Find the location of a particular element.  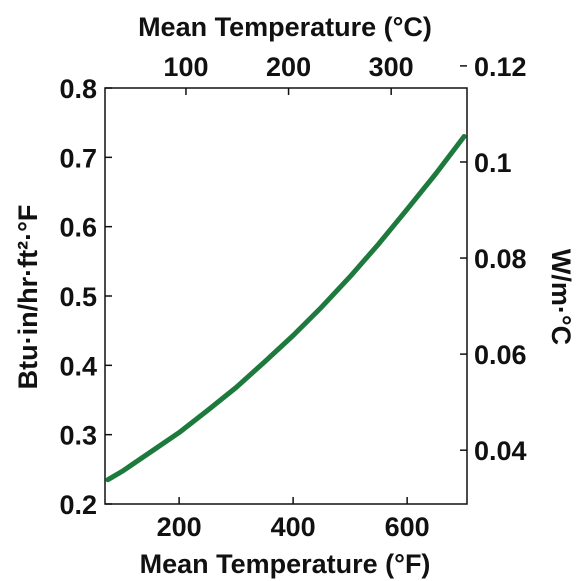

y2-tick-label-0.12: 0.12 is located at coordinates (500, 67).